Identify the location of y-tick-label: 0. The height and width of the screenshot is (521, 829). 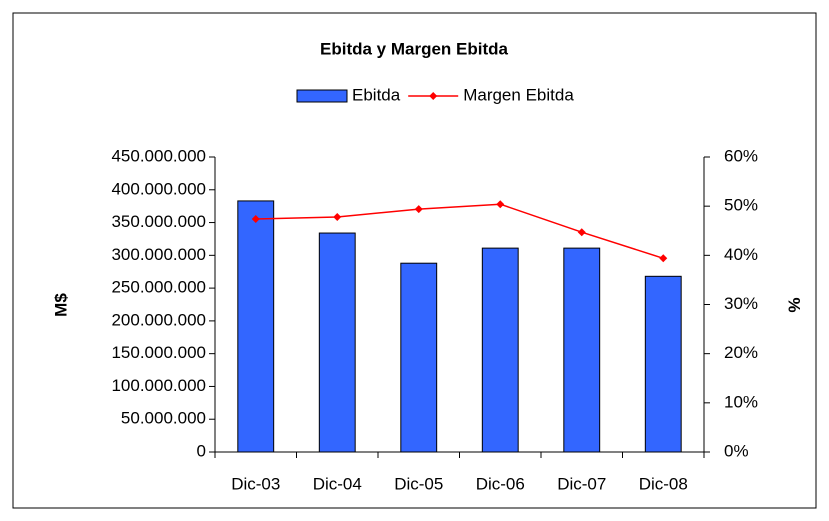
(201, 450).